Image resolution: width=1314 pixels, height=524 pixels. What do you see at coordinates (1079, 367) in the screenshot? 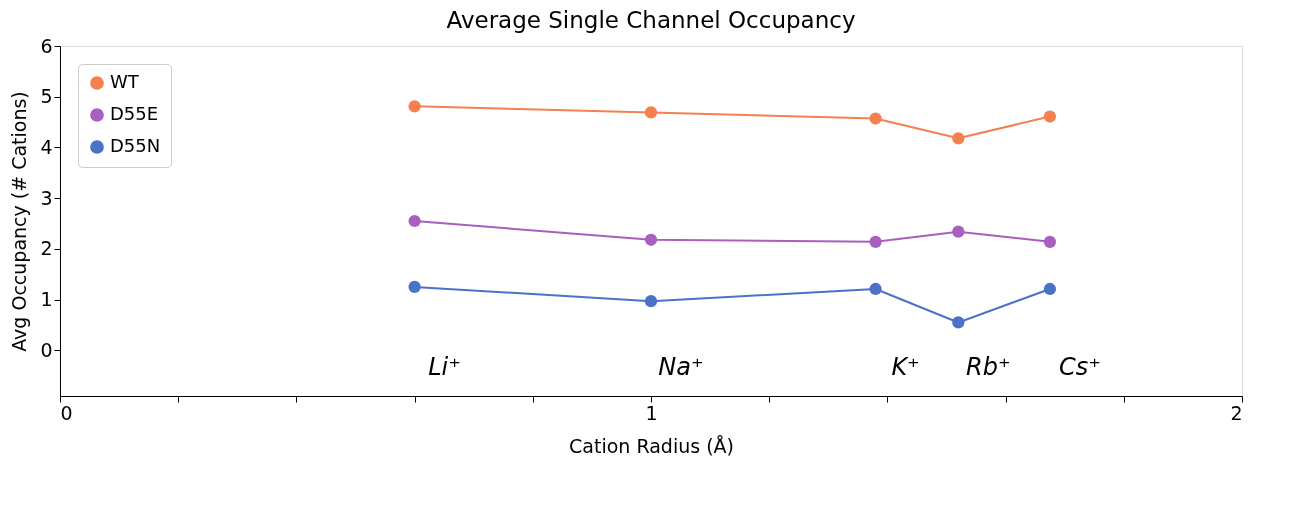
I see `annotation: Cs⁺` at bounding box center [1079, 367].